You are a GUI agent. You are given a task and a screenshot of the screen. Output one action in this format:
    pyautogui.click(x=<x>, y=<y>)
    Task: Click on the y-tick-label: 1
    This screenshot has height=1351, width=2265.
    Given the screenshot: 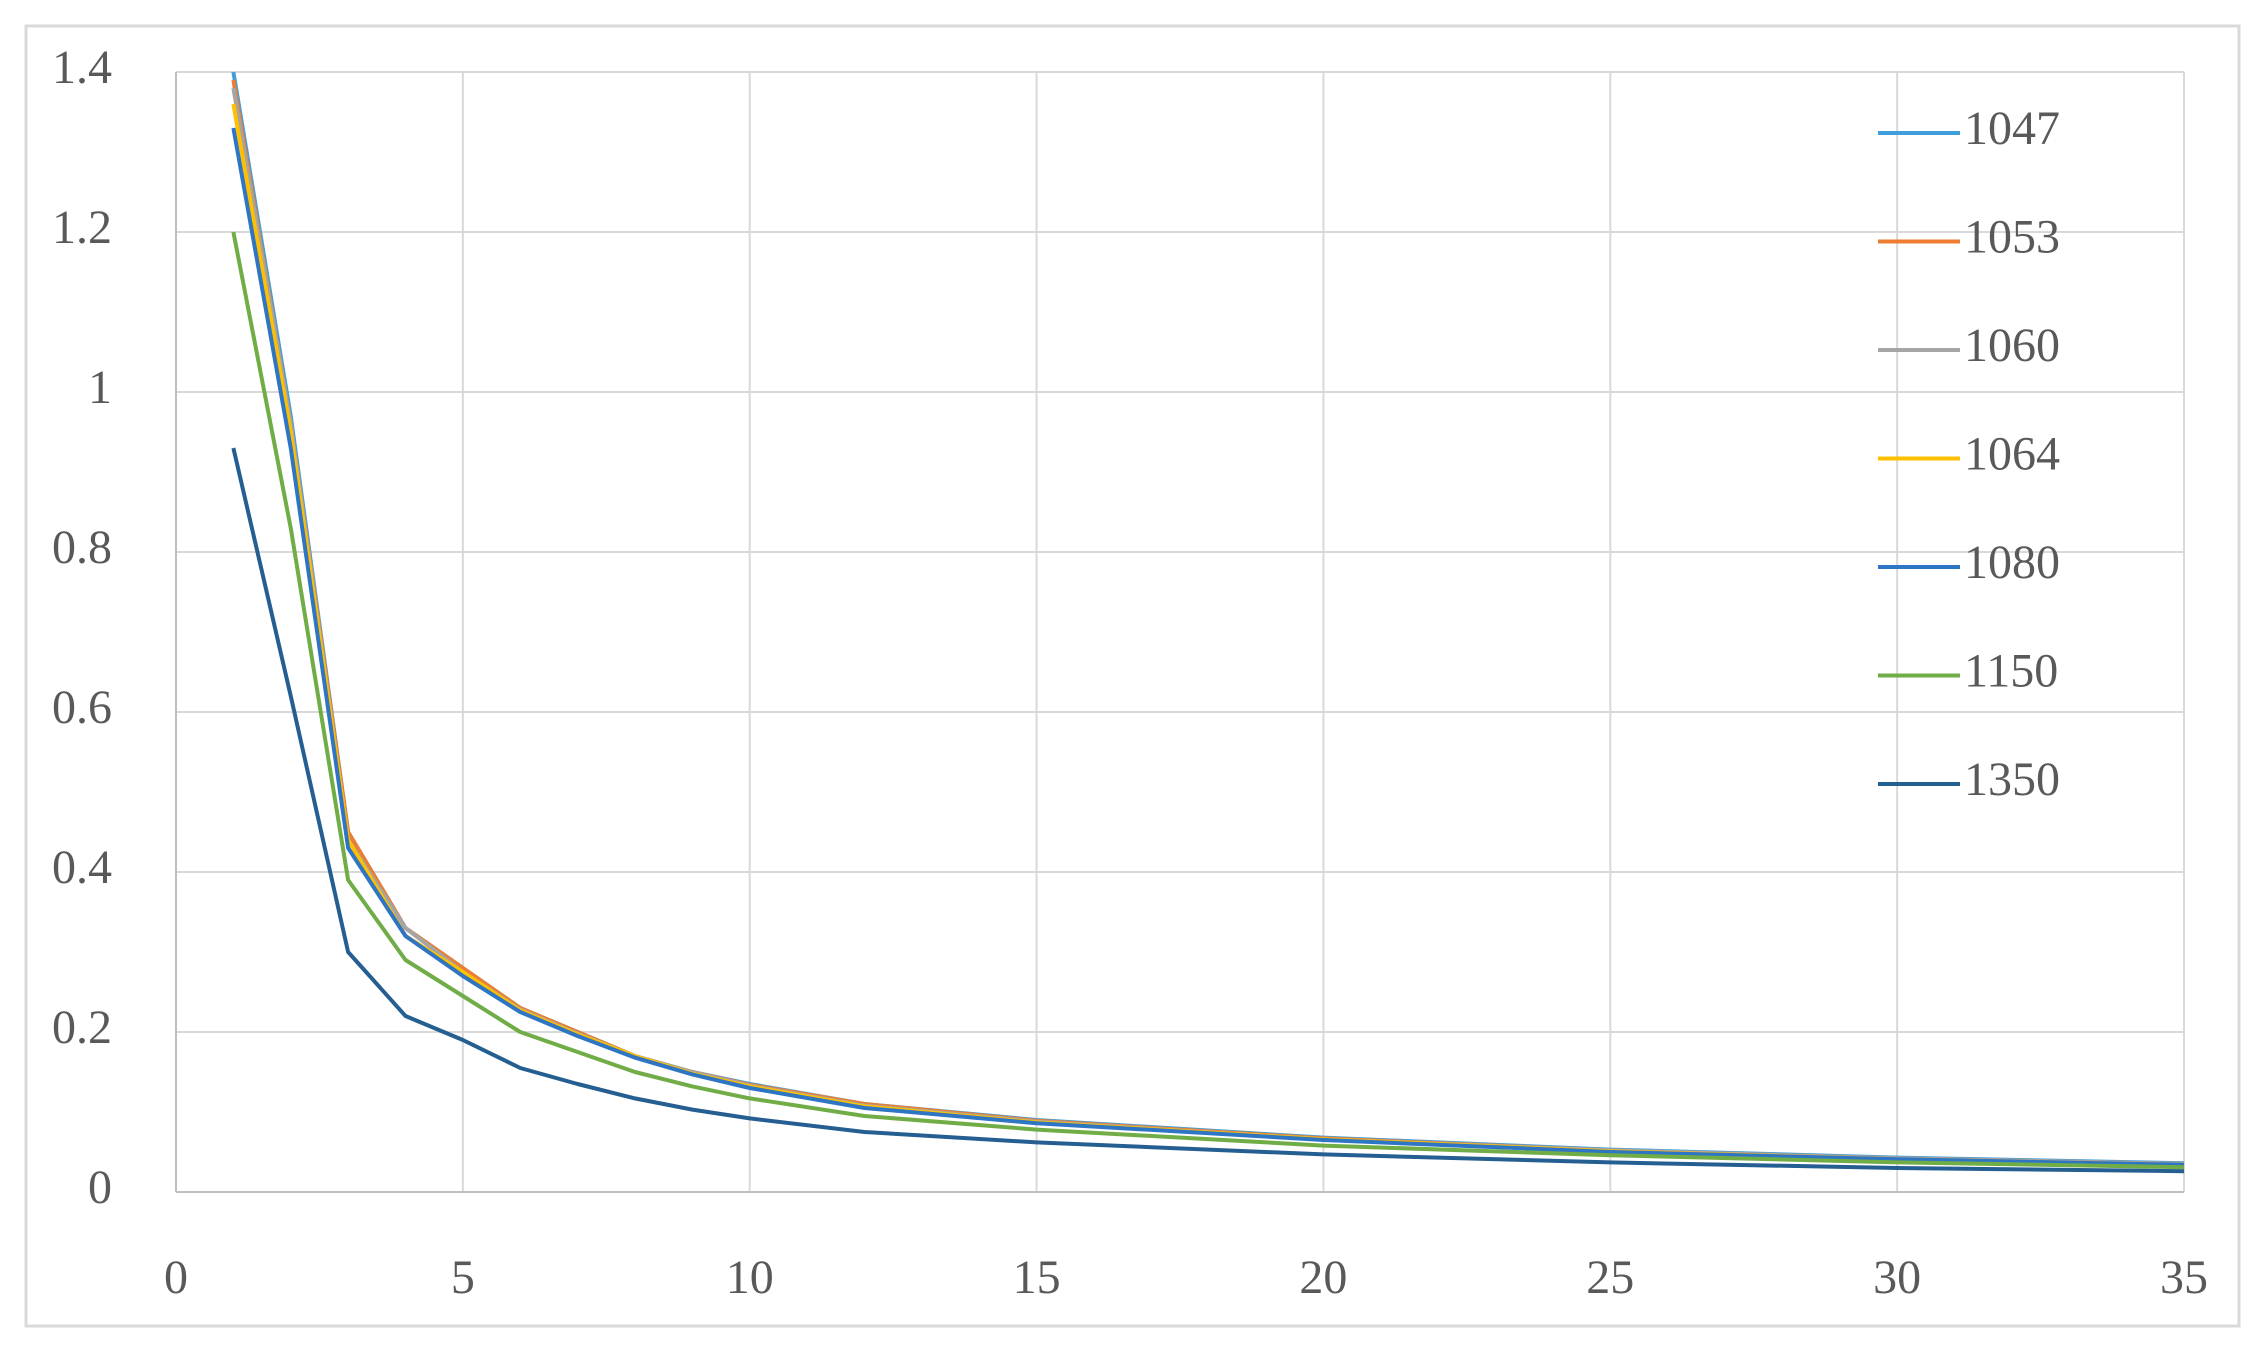 What is the action you would take?
    pyautogui.click(x=100, y=387)
    